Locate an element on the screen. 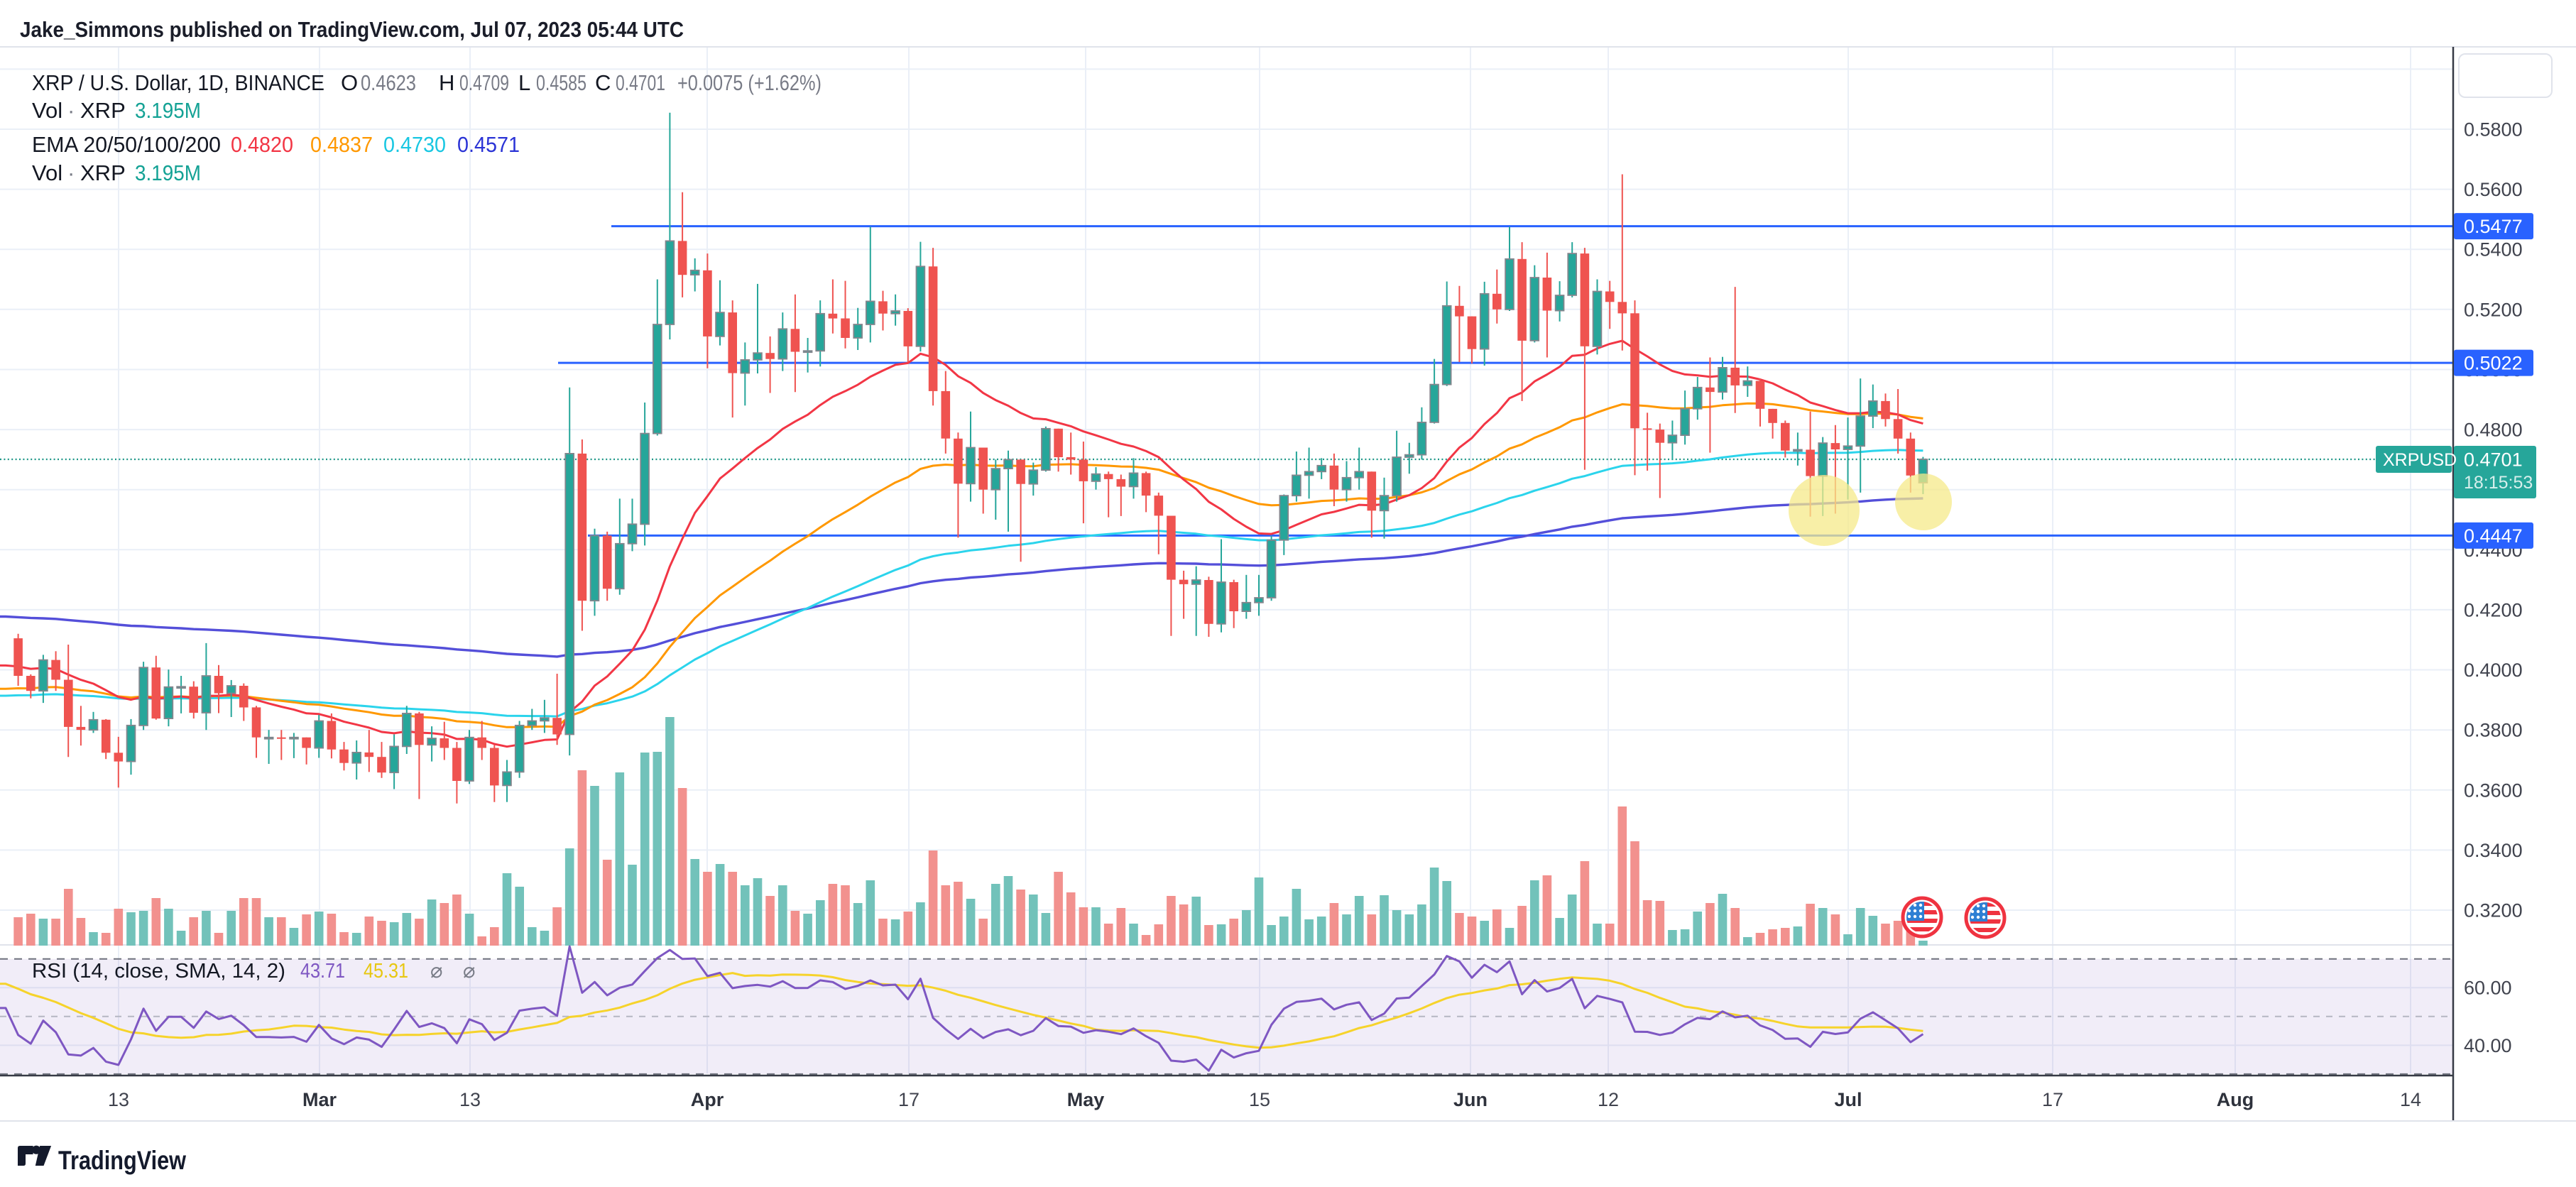 This screenshot has height=1187, width=2576. svg-text: Jul is located at coordinates (1848, 1099).